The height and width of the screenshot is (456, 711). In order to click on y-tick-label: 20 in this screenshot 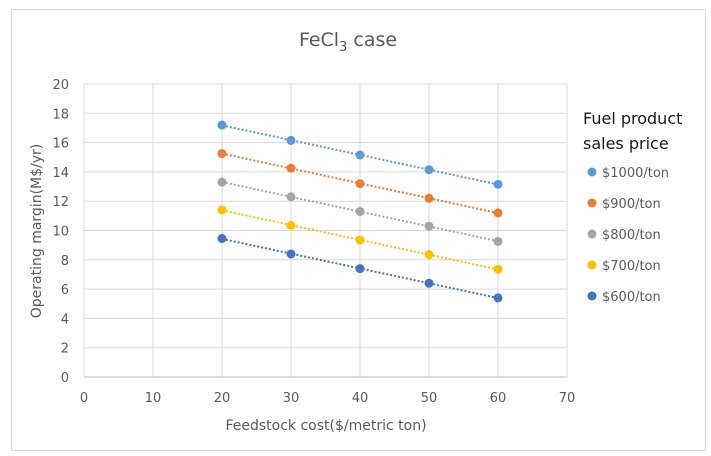, I will do `click(60, 85)`.